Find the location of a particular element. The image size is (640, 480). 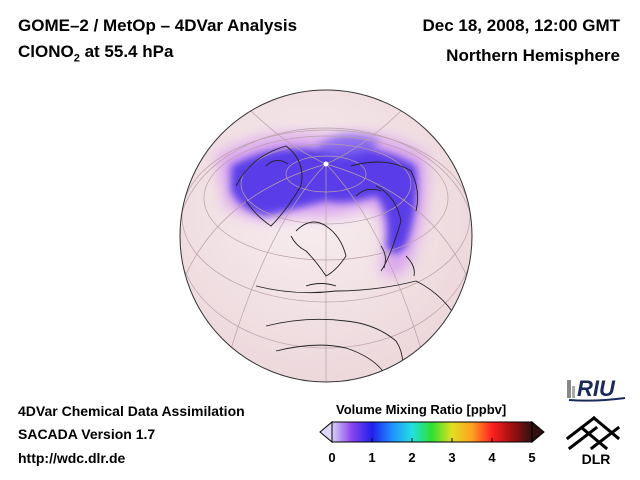

colorbar is located at coordinates (432, 432).